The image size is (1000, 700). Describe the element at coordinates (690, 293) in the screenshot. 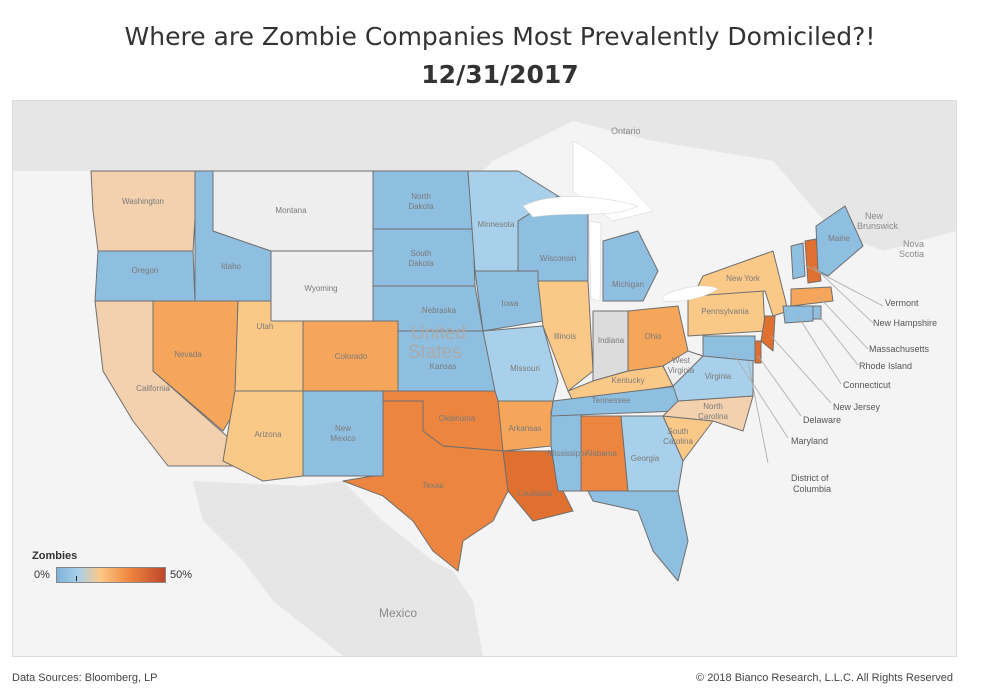

I see `lake-erie` at that location.